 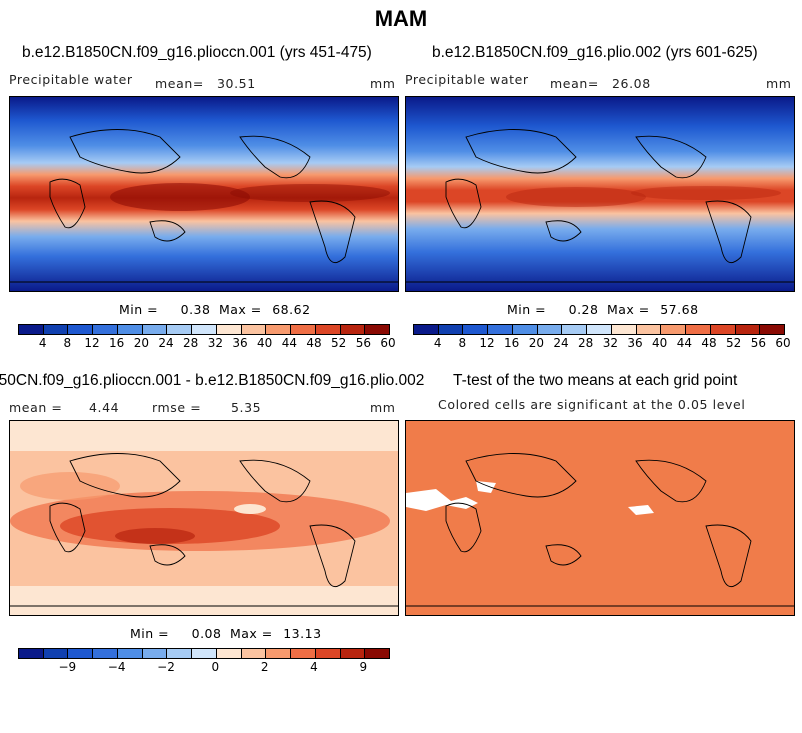 I want to click on panel3-max-value: 13.13, so click(x=302, y=633).